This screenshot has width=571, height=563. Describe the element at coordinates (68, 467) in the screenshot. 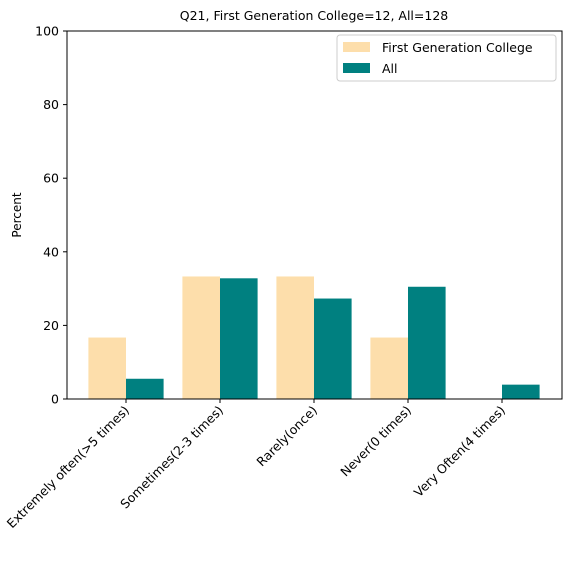

I see `x-tick-label: Extremely often(>5 times)` at that location.